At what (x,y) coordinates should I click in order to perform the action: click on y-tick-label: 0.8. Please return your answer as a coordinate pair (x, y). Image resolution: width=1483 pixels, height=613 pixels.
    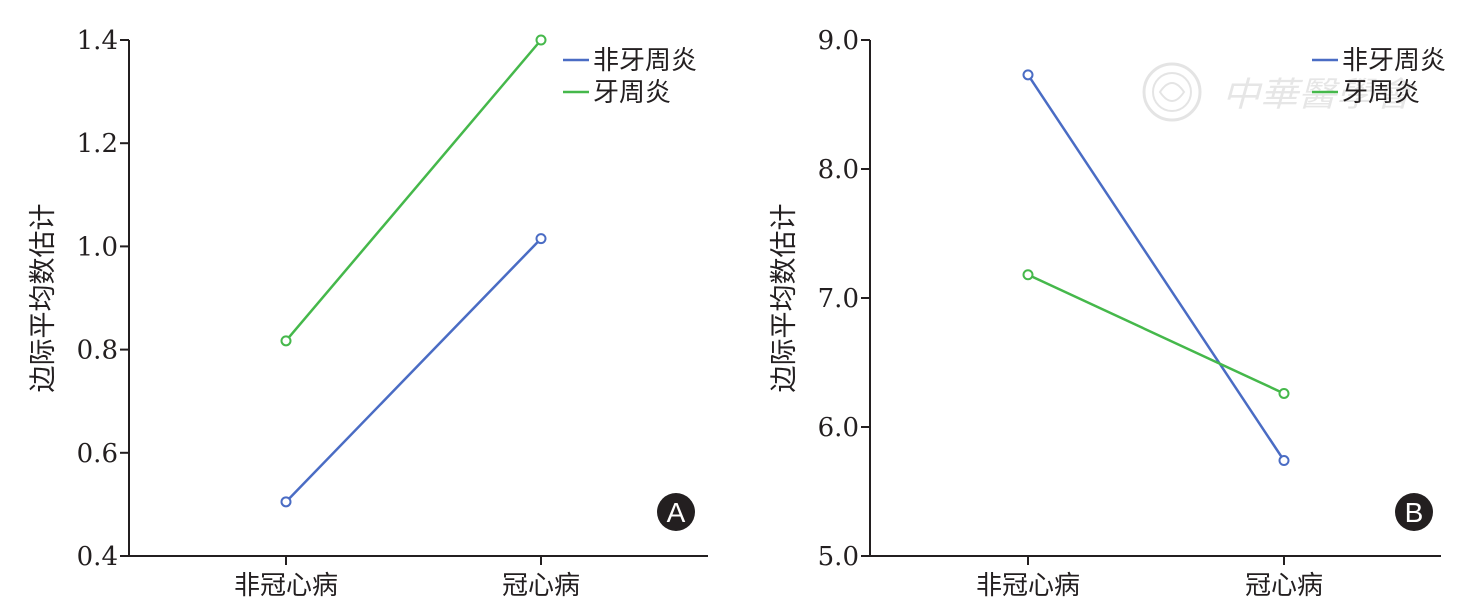
    Looking at the image, I should click on (97, 351).